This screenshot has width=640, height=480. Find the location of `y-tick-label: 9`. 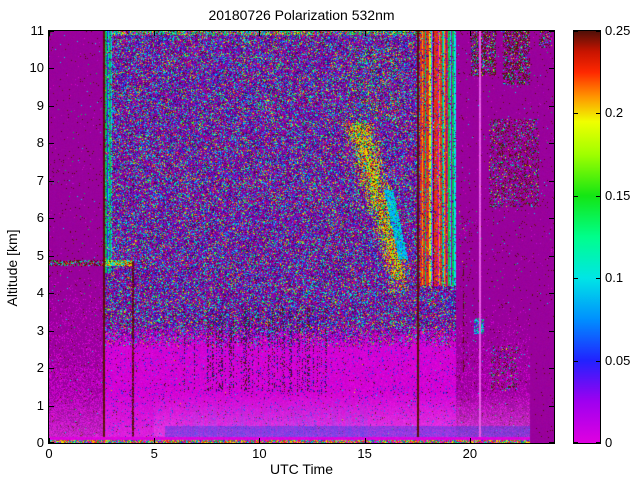

y-tick-label: 9 is located at coordinates (40, 105).